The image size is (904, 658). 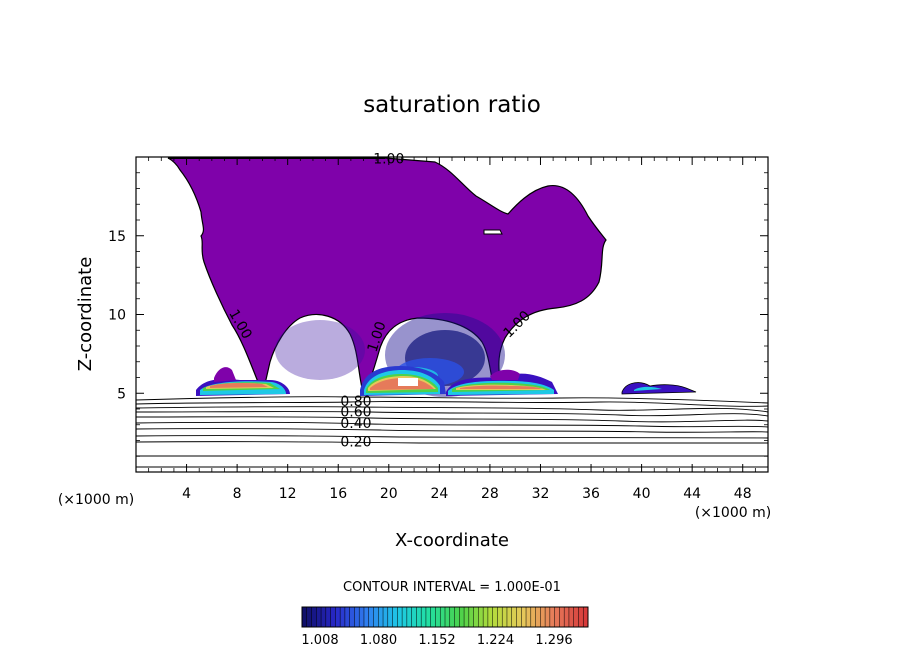 I want to click on contour-label: 0.60, so click(x=355, y=412).